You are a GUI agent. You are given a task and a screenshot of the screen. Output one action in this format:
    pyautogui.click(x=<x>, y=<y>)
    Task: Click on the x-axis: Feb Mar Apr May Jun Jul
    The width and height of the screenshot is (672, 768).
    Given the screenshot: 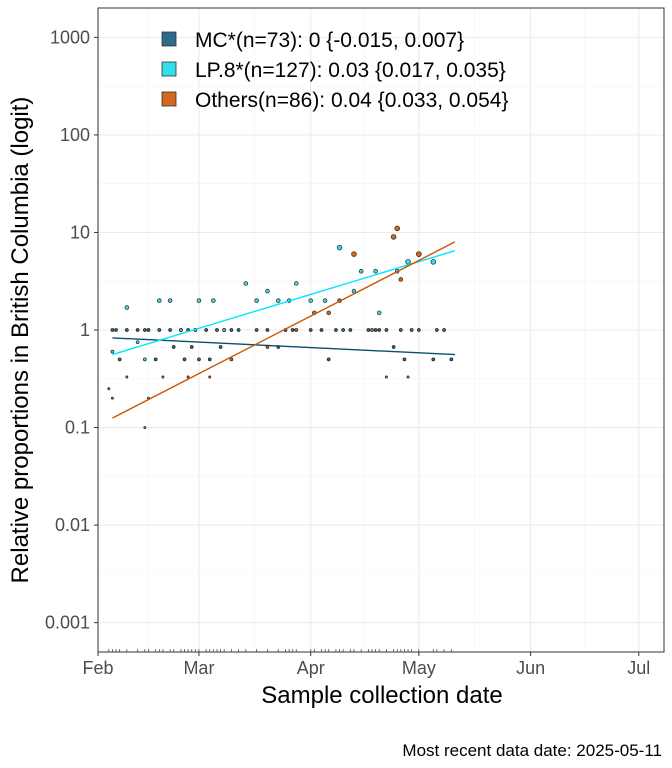 What is the action you would take?
    pyautogui.click(x=366, y=665)
    